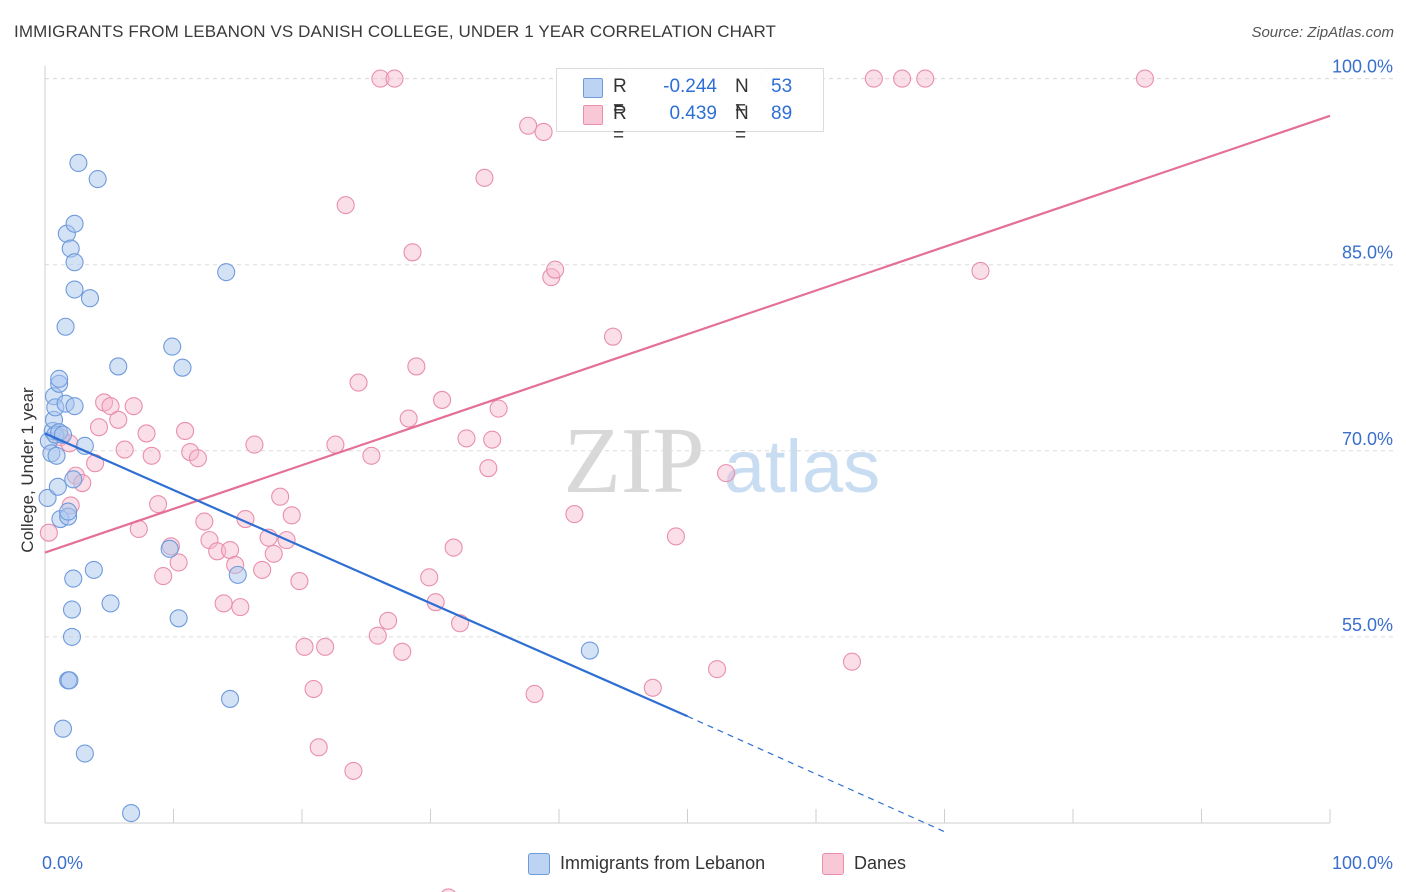 Image resolution: width=1406 pixels, height=892 pixels. I want to click on y-tick-label: 70.0%, so click(1367, 439).